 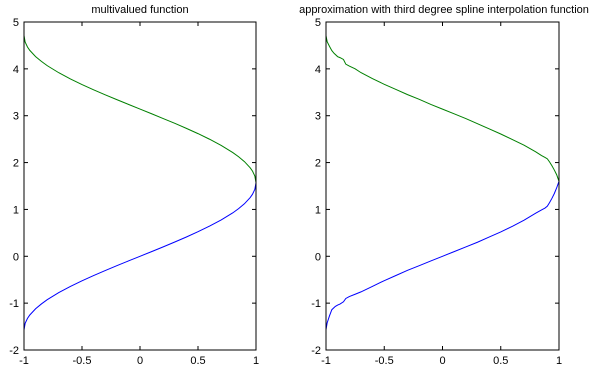 What do you see at coordinates (318, 117) in the screenshot?
I see `right-ytick-label: 3` at bounding box center [318, 117].